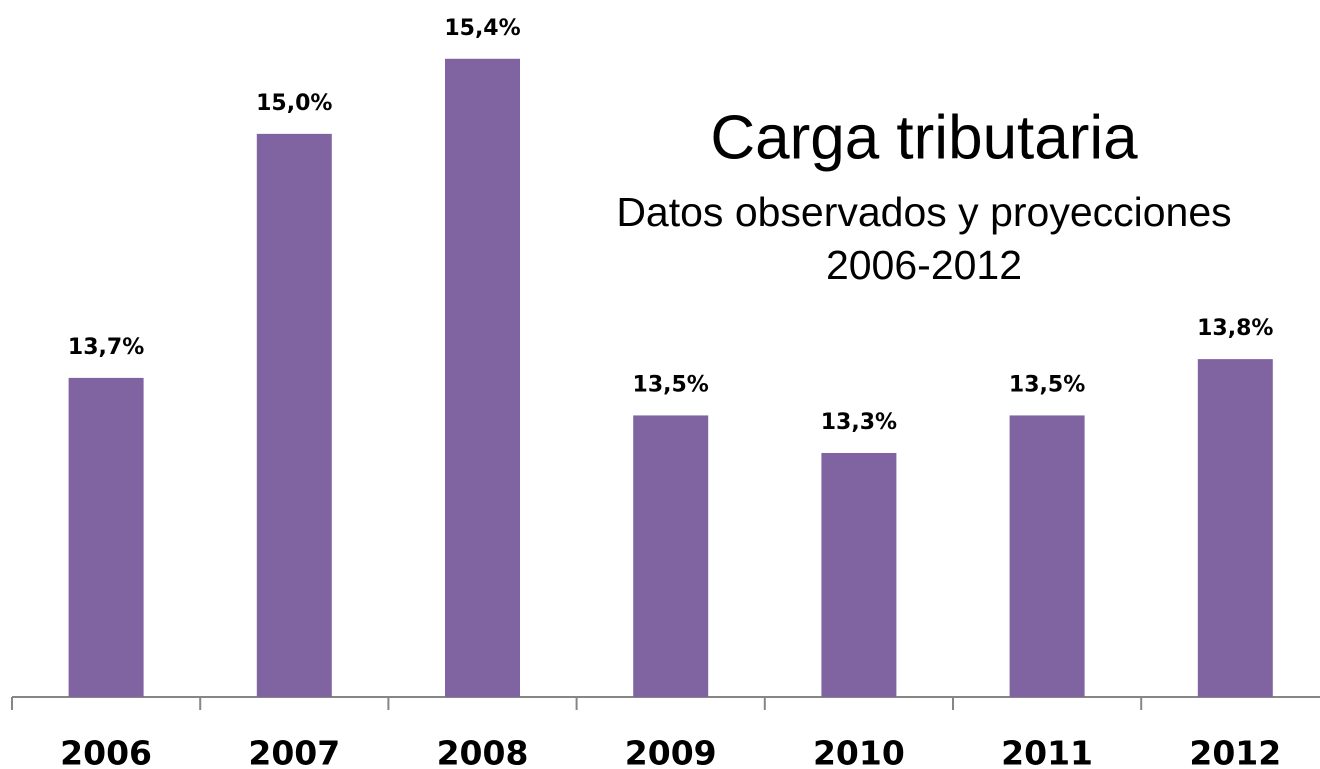  Describe the element at coordinates (483, 751) in the screenshot. I see `x-tick-label: 2008` at that location.